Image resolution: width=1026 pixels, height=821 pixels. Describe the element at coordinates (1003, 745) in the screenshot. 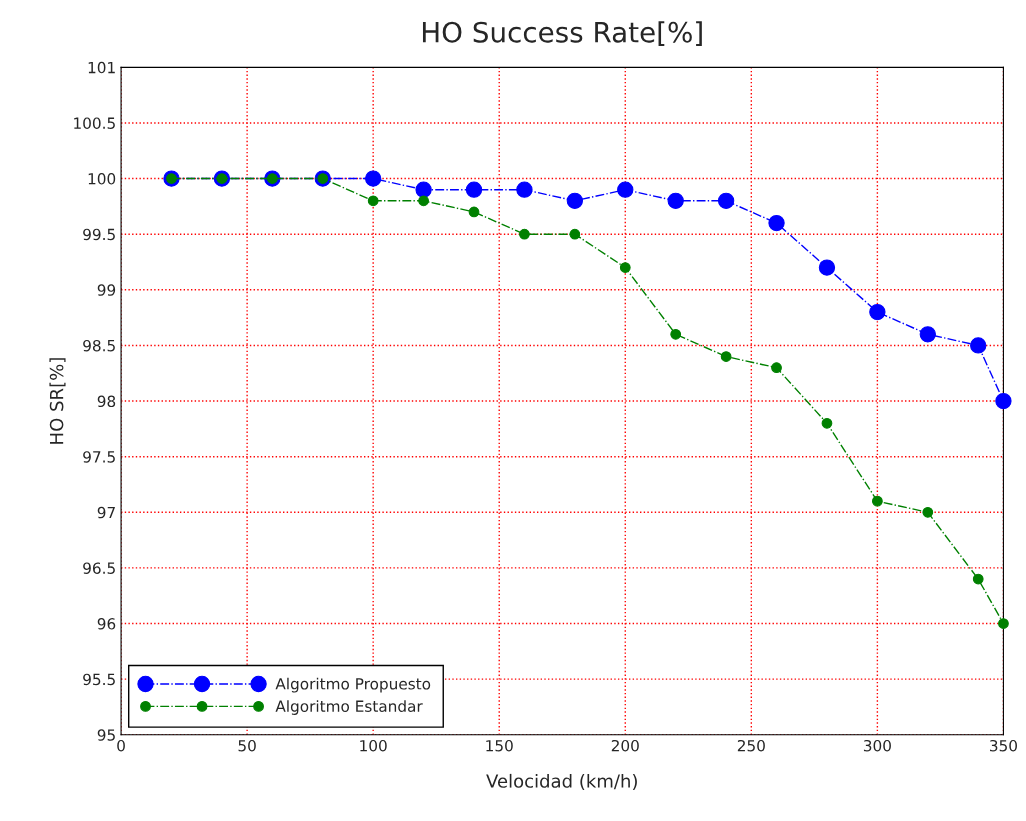

I see `x-tick-label: 350` at that location.